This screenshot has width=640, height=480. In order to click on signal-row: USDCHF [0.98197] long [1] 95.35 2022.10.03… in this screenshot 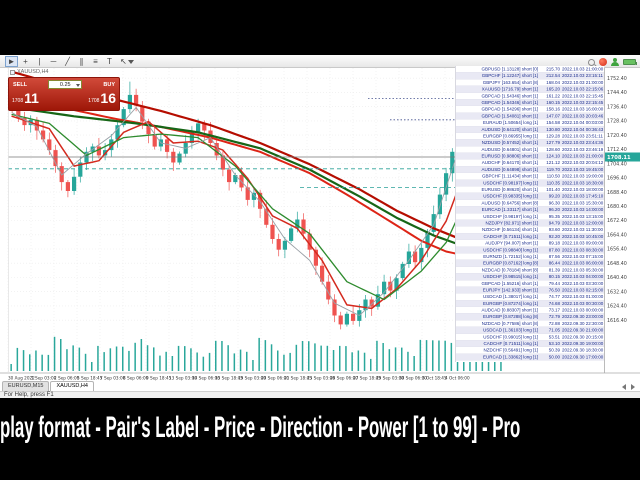, I will do `click(530, 216)`.